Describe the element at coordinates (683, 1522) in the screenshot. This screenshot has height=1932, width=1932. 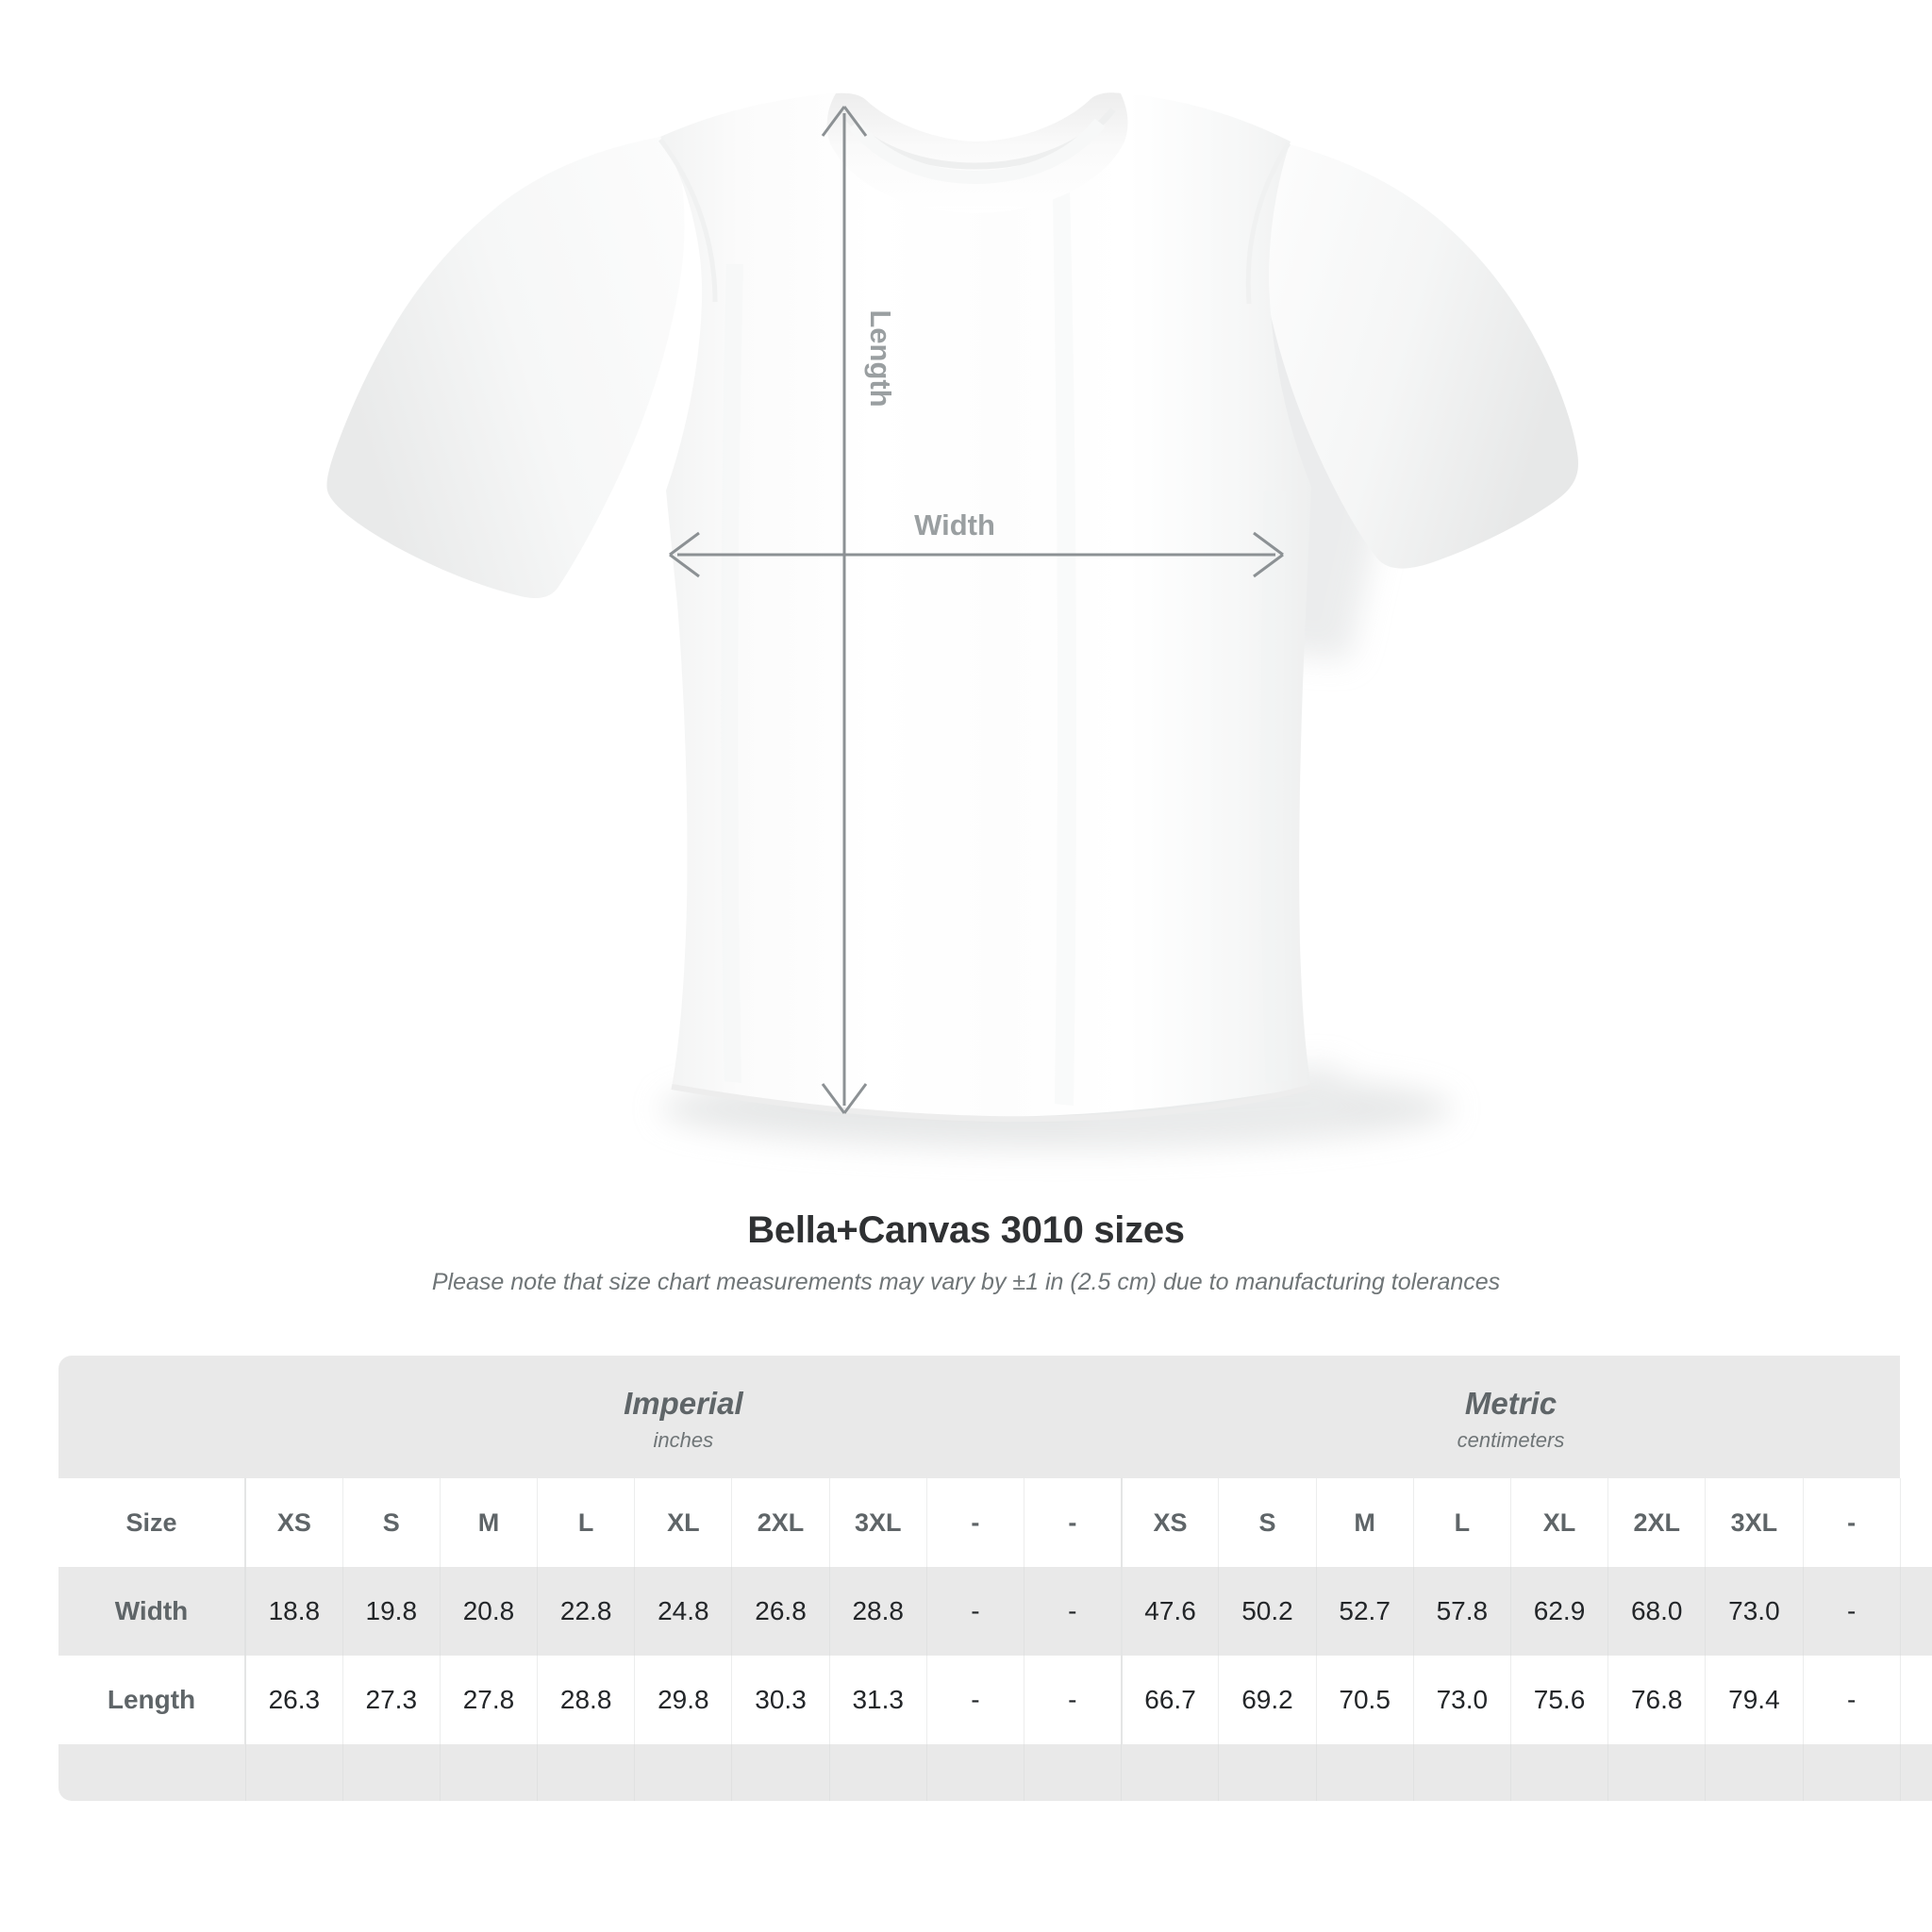
I see `size-header-imperial-xl: XL` at that location.